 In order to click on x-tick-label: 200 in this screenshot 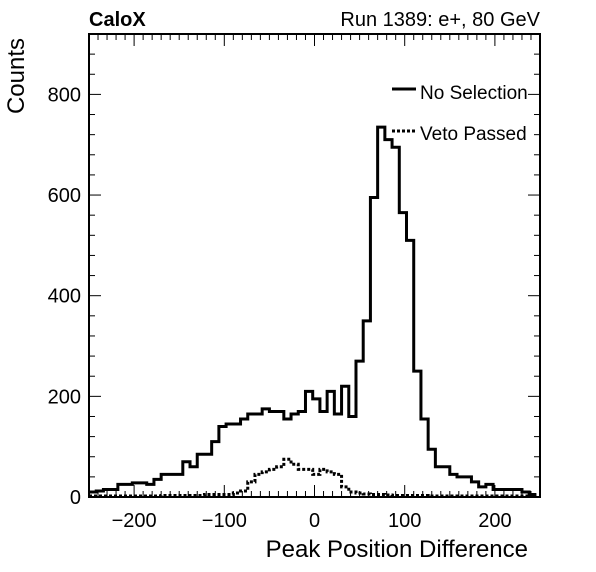, I will do `click(494, 521)`.